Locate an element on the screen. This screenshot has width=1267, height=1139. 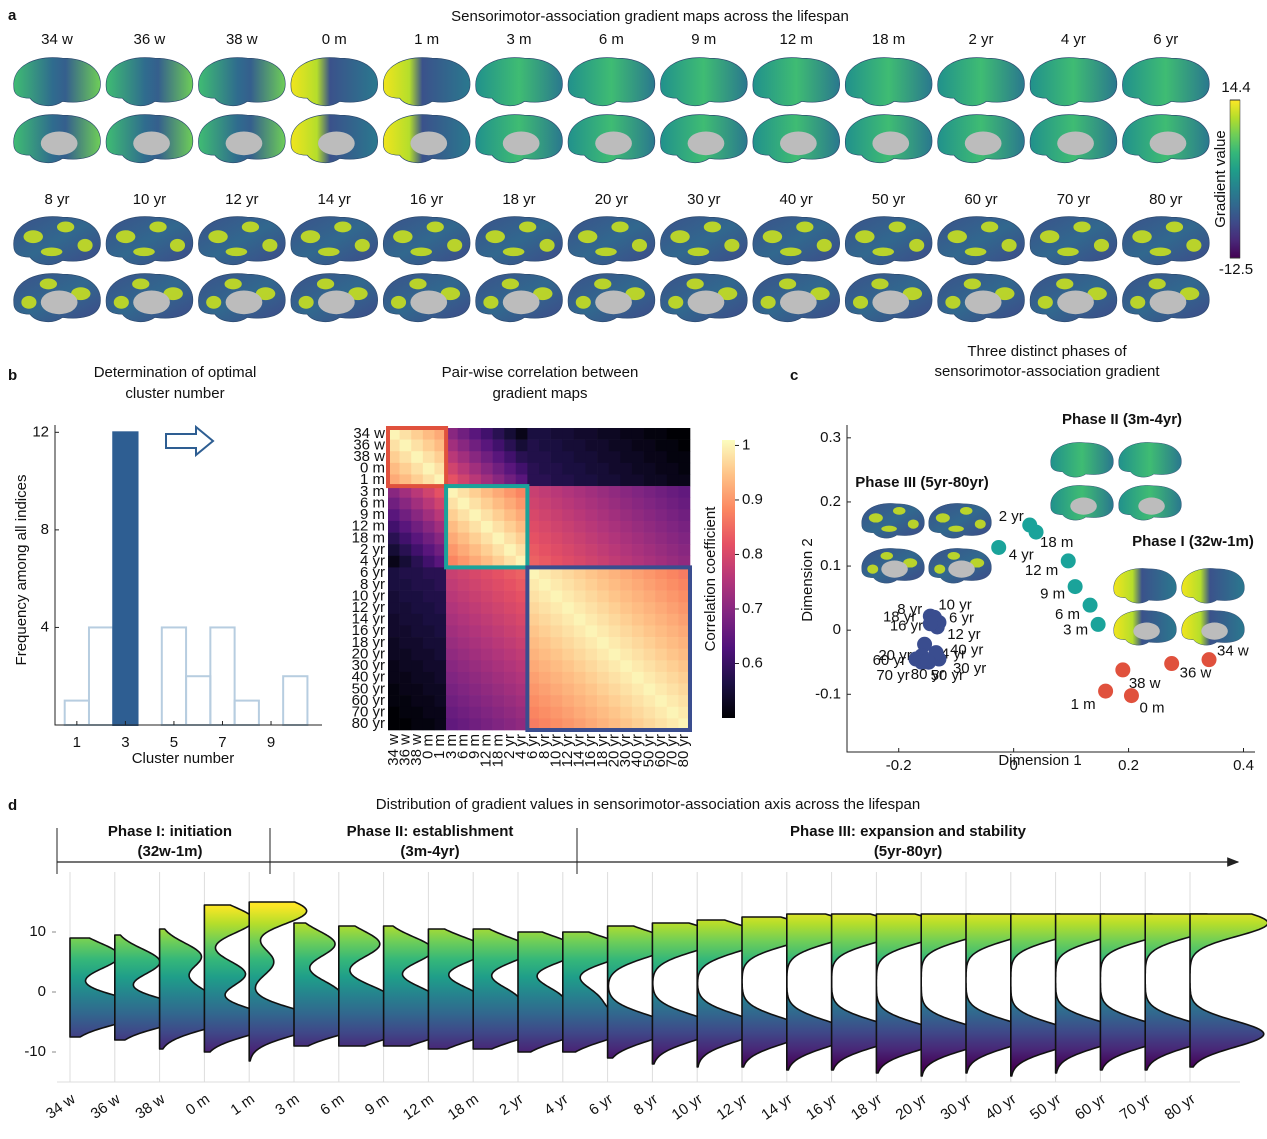
colorbar-label: Correlation coefficient is located at coordinates (710, 579).